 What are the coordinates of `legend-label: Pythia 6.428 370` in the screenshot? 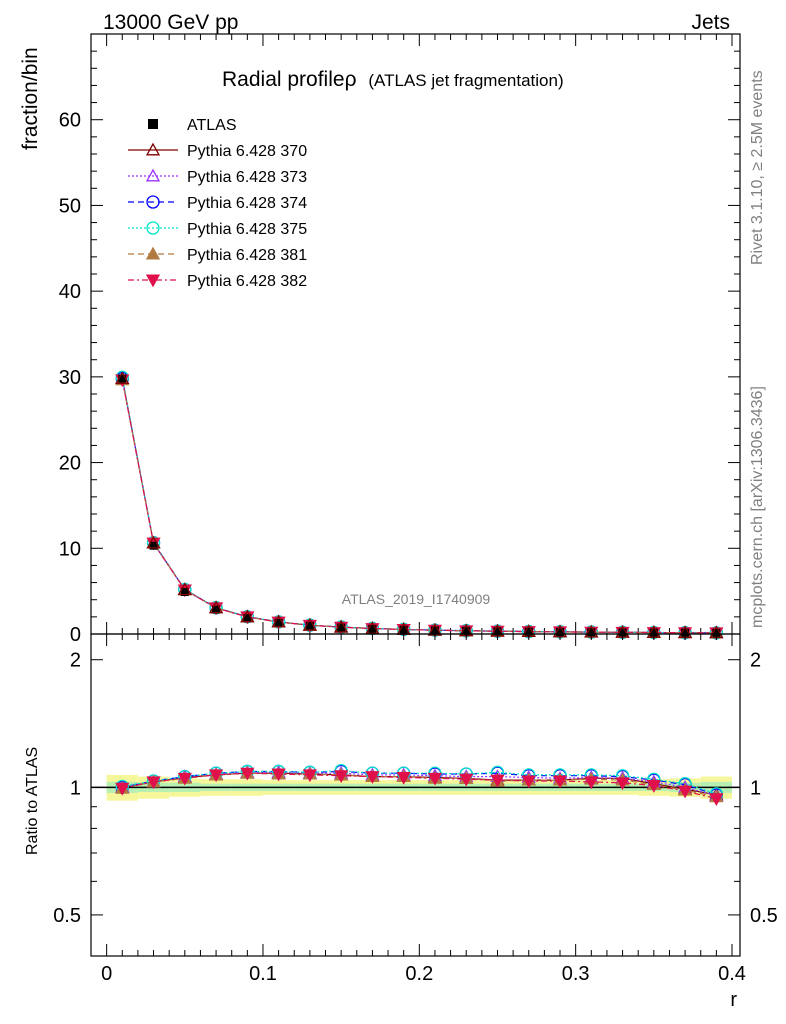 It's located at (247, 151).